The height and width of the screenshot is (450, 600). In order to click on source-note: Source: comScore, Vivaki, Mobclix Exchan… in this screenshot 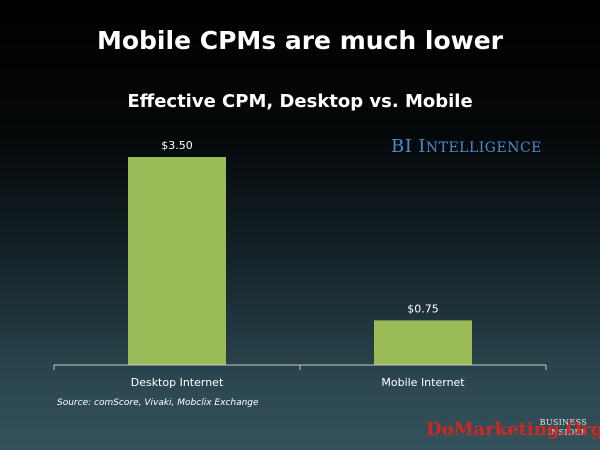, I will do `click(158, 403)`.